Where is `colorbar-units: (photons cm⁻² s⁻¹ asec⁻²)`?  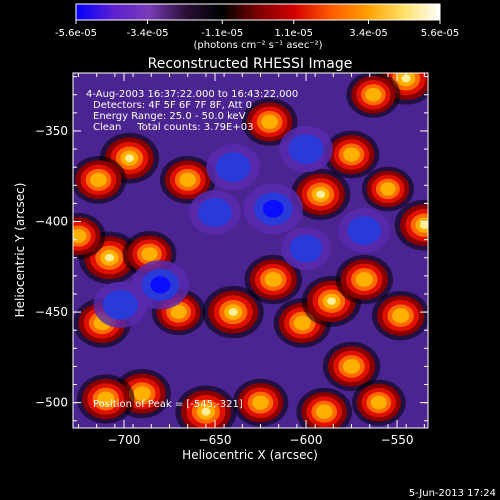
colorbar-units: (photons cm⁻² s⁻¹ asec⁻²) is located at coordinates (257, 45).